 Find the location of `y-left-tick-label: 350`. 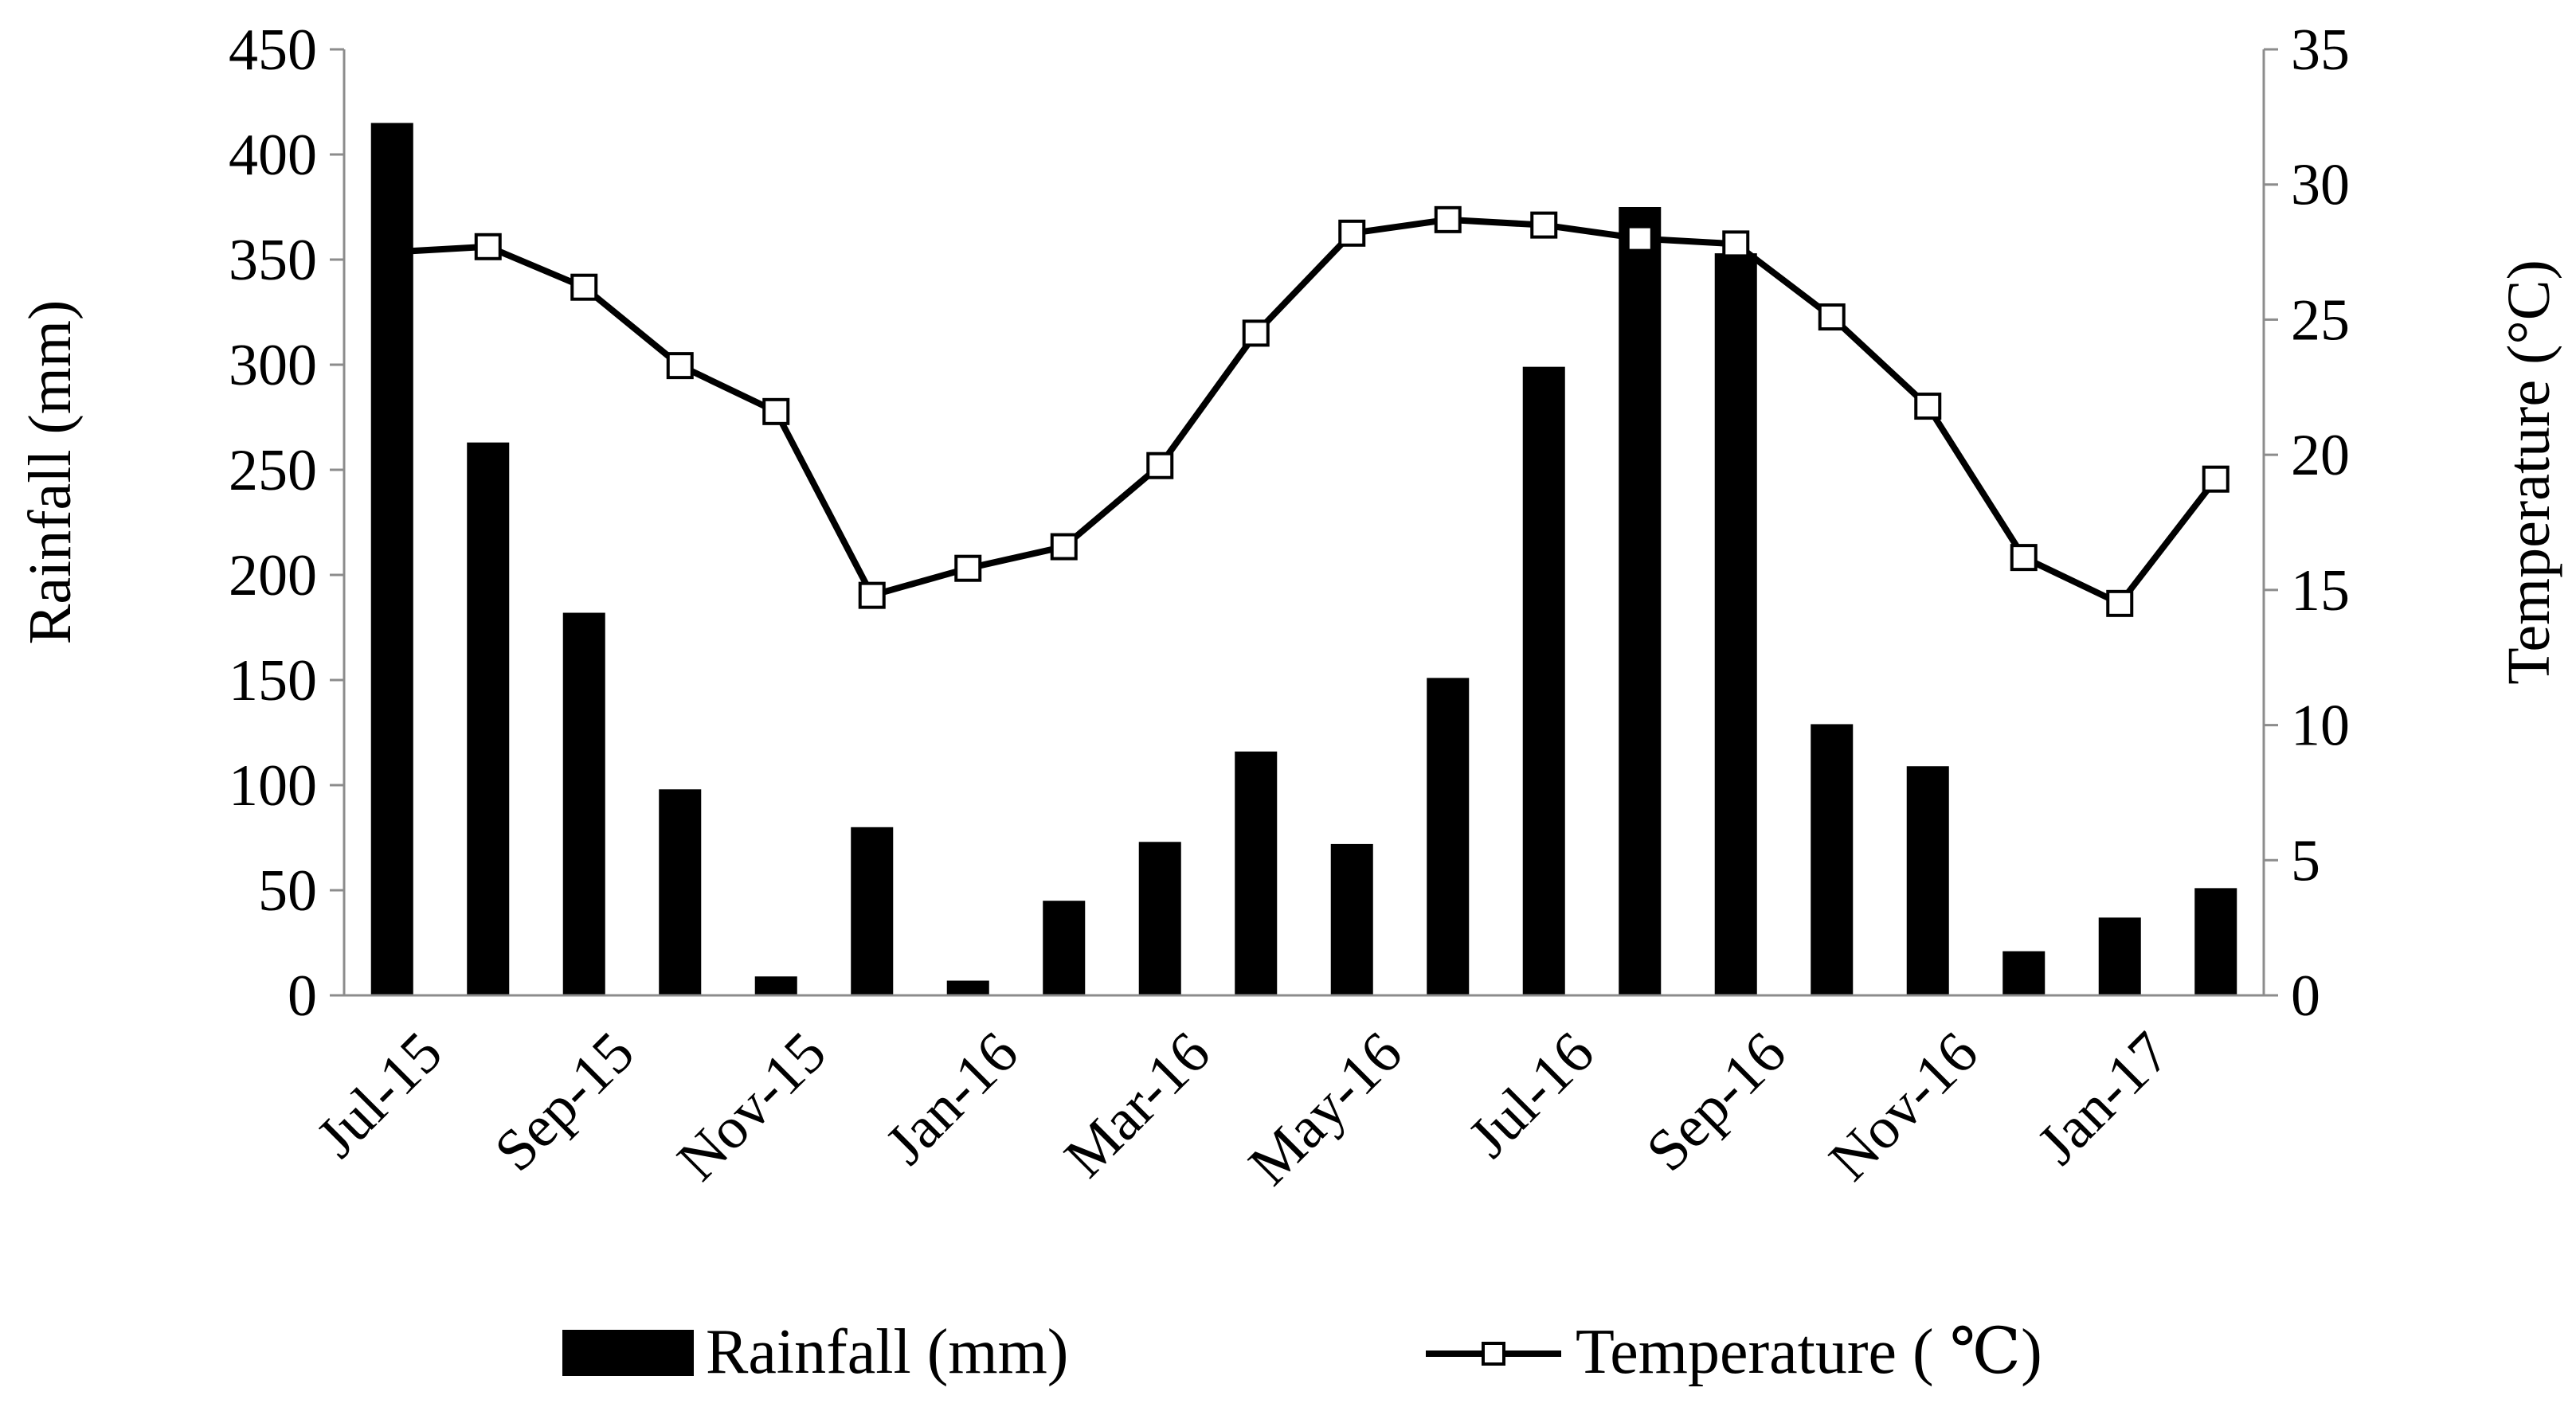

y-left-tick-label: 350 is located at coordinates (273, 260).